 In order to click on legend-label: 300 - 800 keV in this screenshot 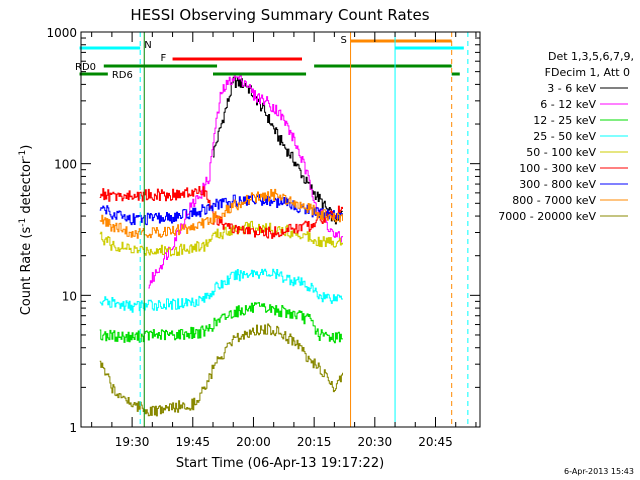, I will do `click(557, 184)`.